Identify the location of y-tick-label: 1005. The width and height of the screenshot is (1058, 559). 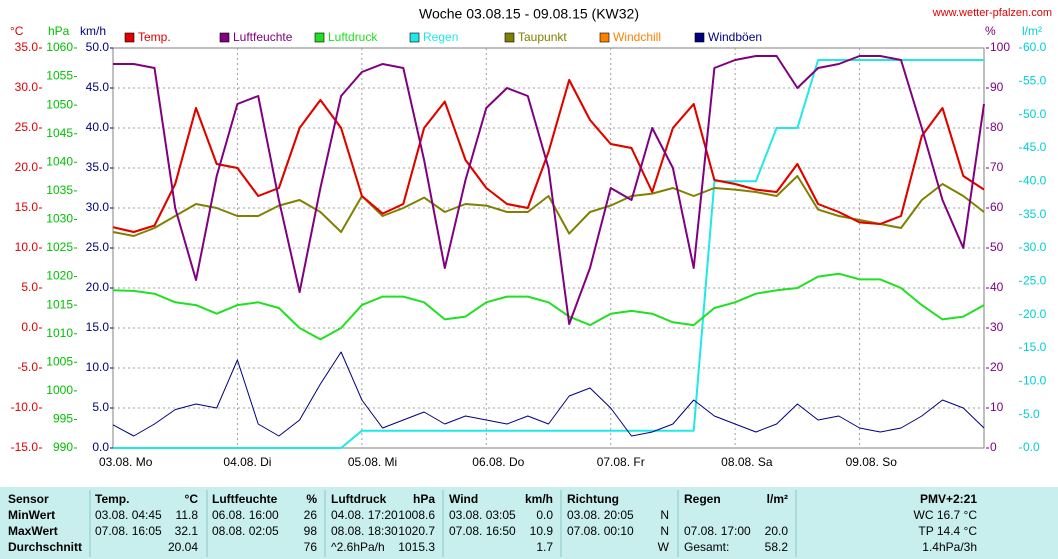
(59, 361).